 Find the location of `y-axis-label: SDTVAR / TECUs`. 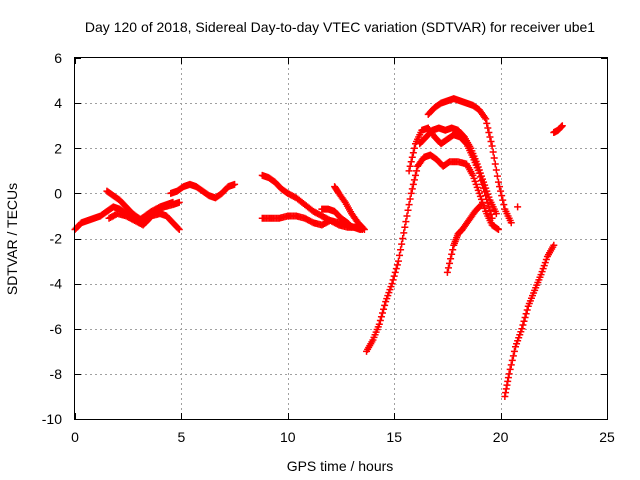

y-axis-label: SDTVAR / TECUs is located at coordinates (12, 239).